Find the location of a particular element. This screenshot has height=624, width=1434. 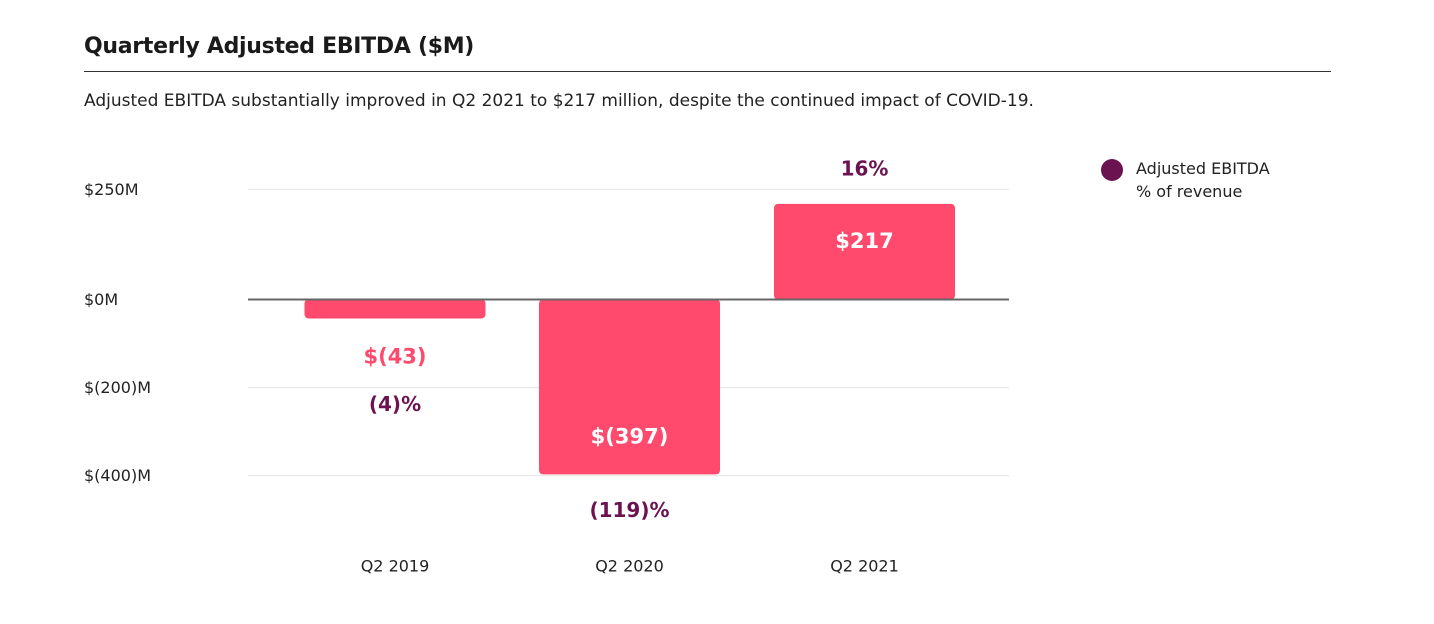

x-tick-label: Q2 2021 is located at coordinates (864, 566).